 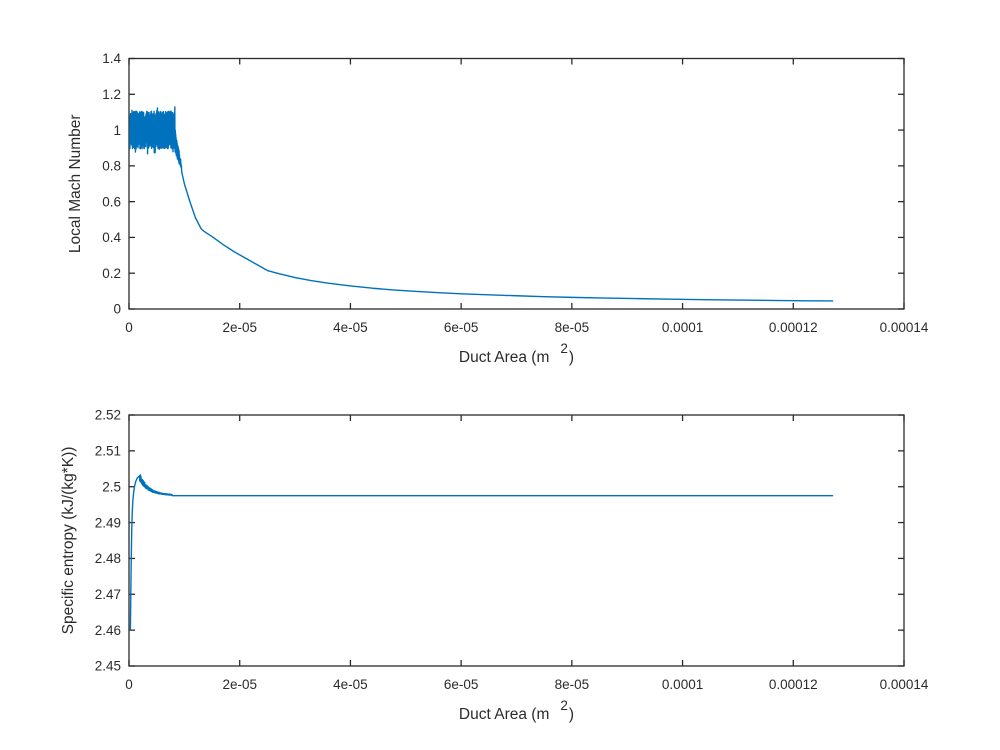 I want to click on y-tick-label: 0, so click(x=117, y=309).